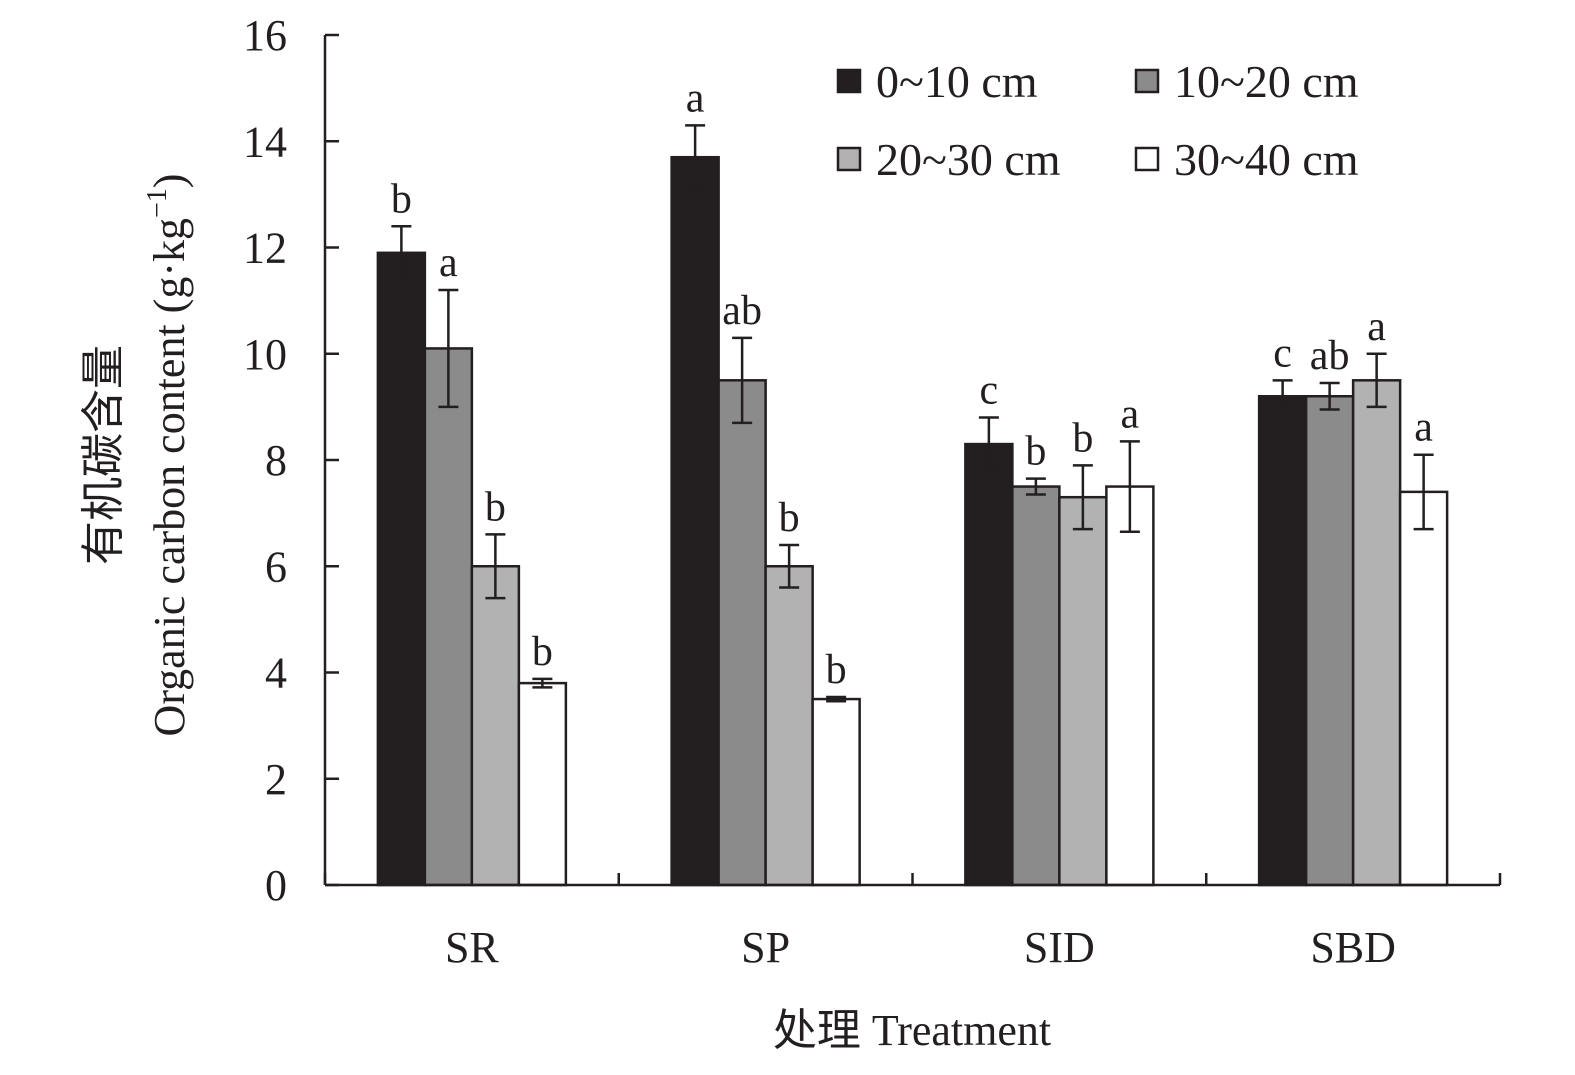  Describe the element at coordinates (1266, 81) in the screenshot. I see `legend-label-series-2: 10~20 cm` at that location.